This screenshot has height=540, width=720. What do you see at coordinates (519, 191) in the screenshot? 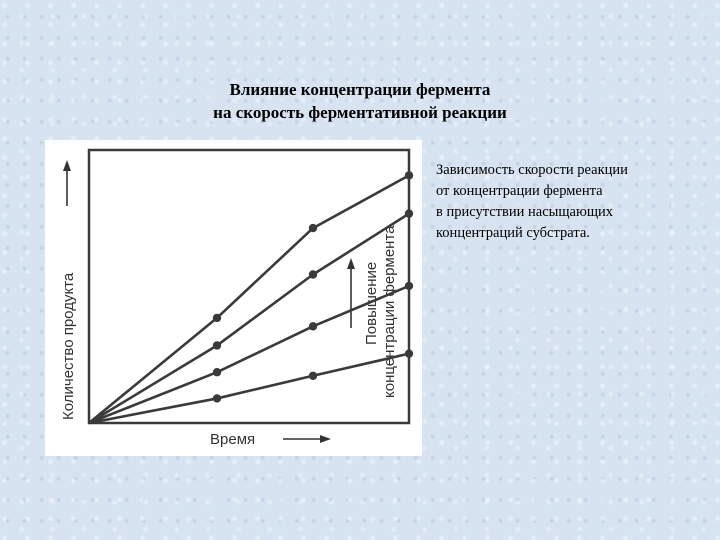
I see `caption-line-2: от концентрации фермента` at bounding box center [519, 191].